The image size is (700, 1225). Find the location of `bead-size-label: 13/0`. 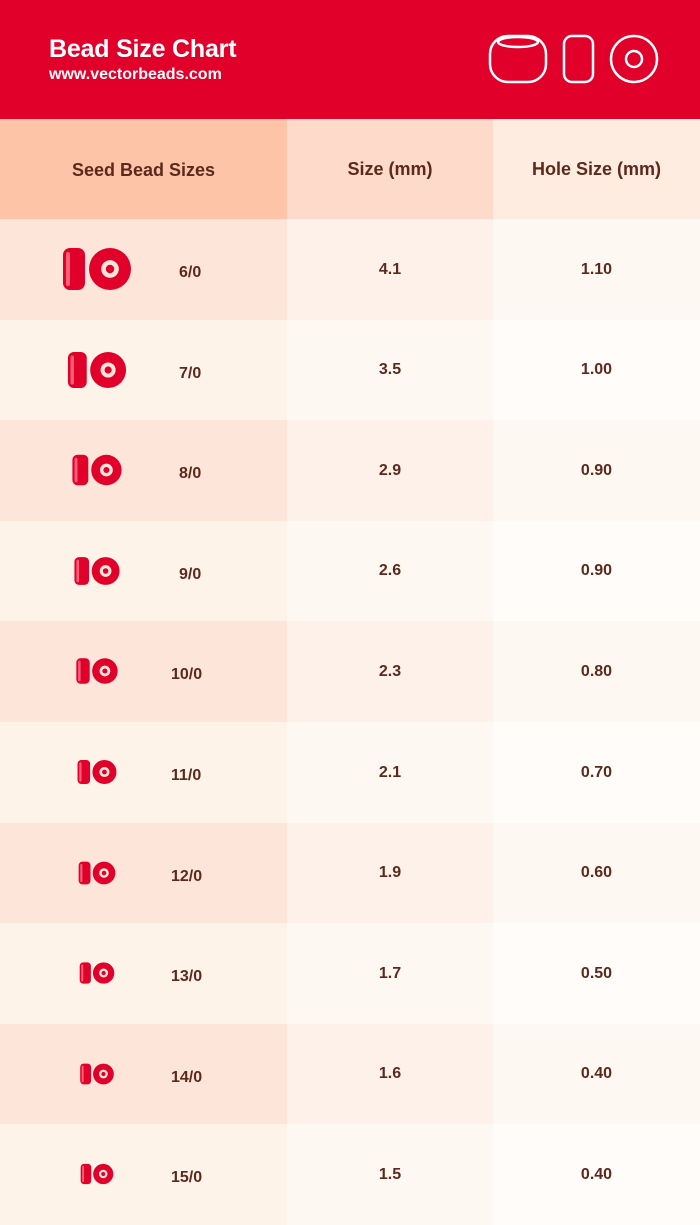

bead-size-label: 13/0 is located at coordinates (187, 977).